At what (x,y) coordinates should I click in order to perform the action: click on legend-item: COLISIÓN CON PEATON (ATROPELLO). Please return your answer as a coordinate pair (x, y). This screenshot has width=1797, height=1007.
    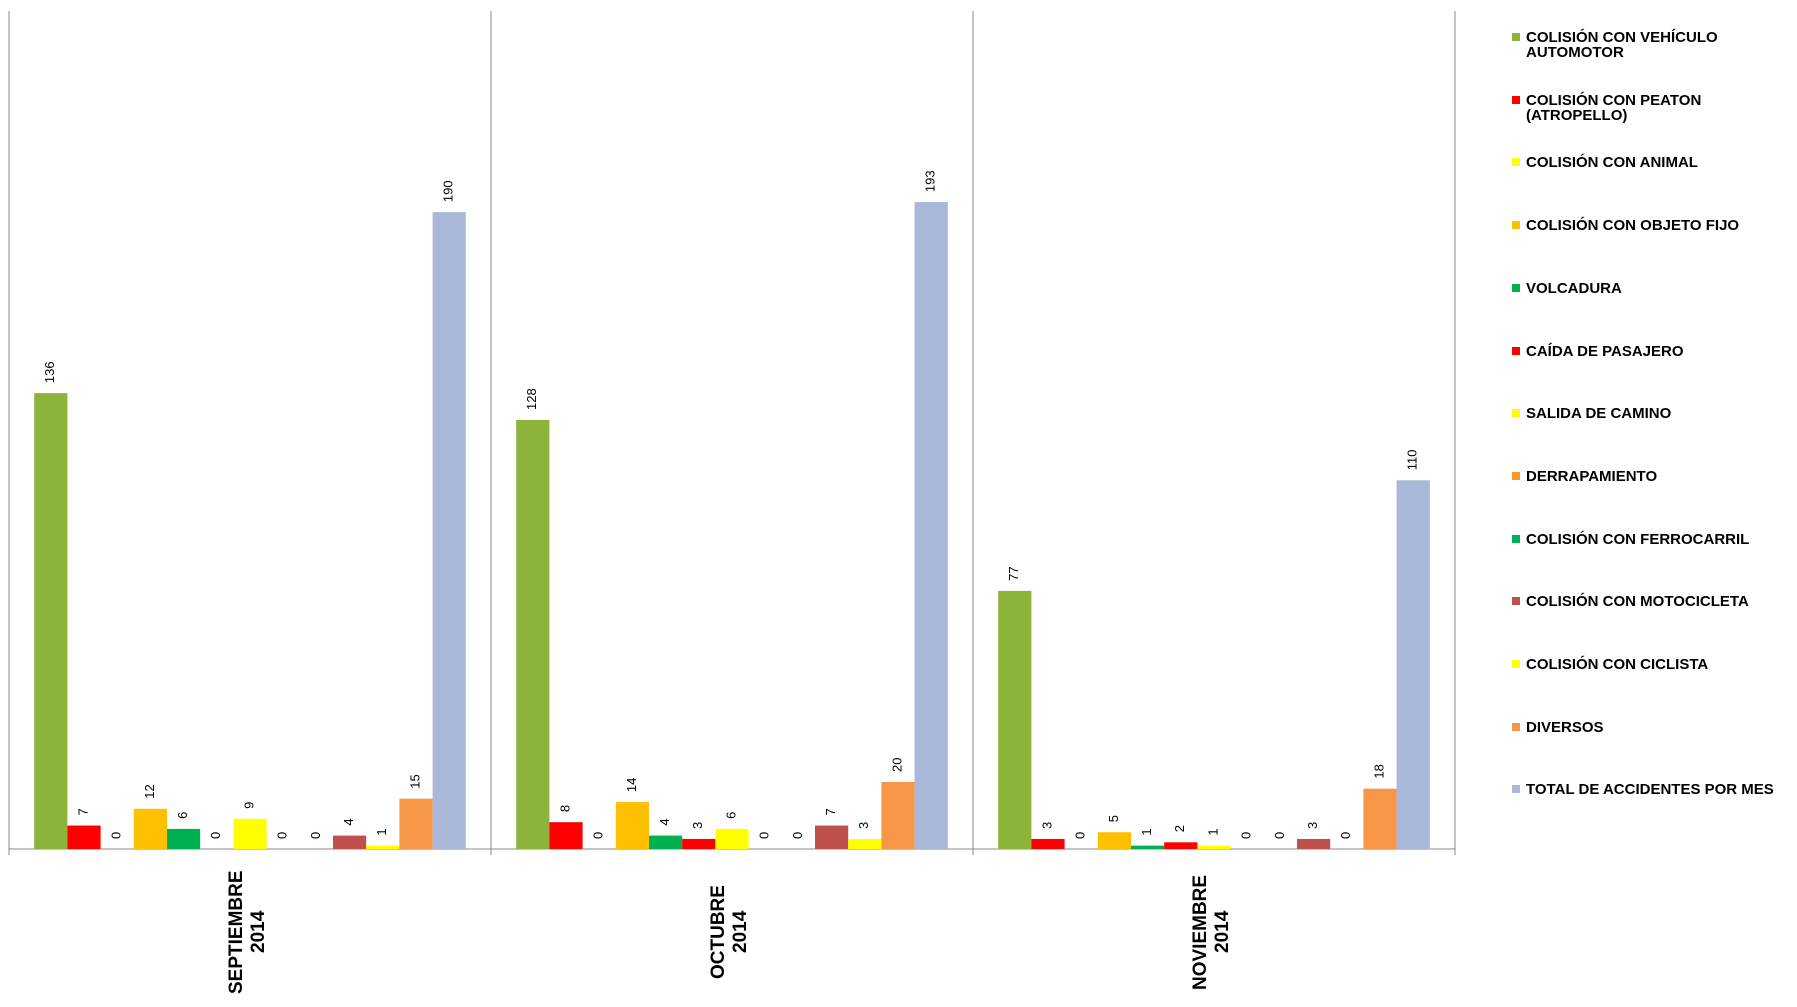
    Looking at the image, I should click on (1652, 108).